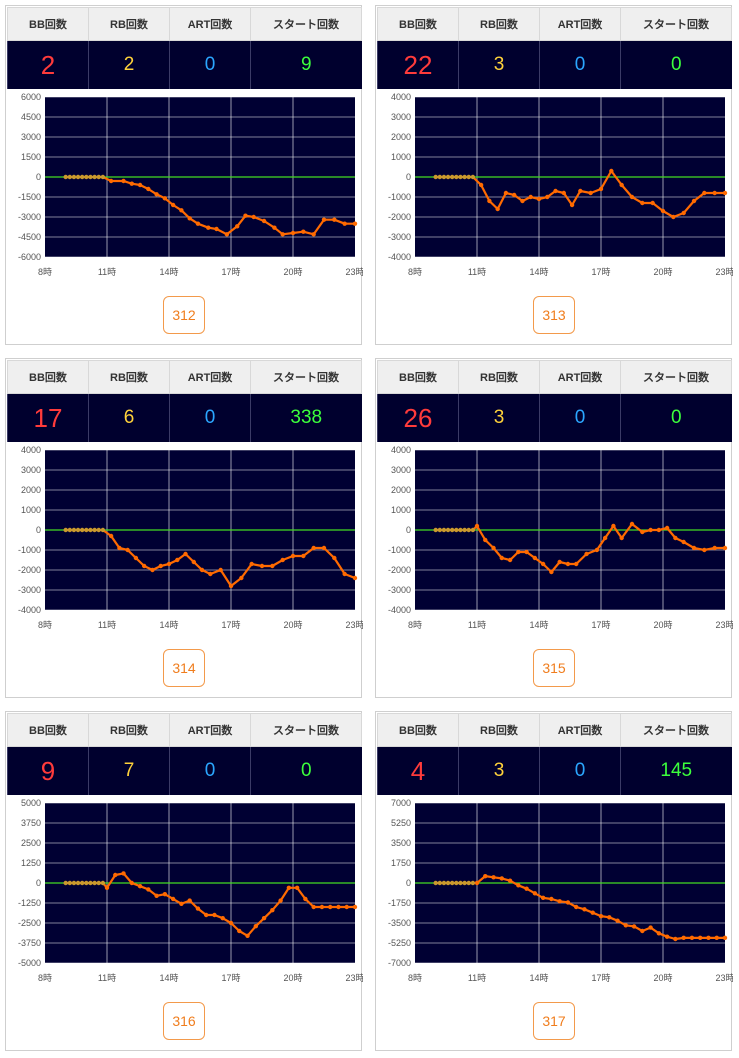 This screenshot has width=739, height=1058. What do you see at coordinates (554, 668) in the screenshot?
I see `machine-number-button: 315` at bounding box center [554, 668].